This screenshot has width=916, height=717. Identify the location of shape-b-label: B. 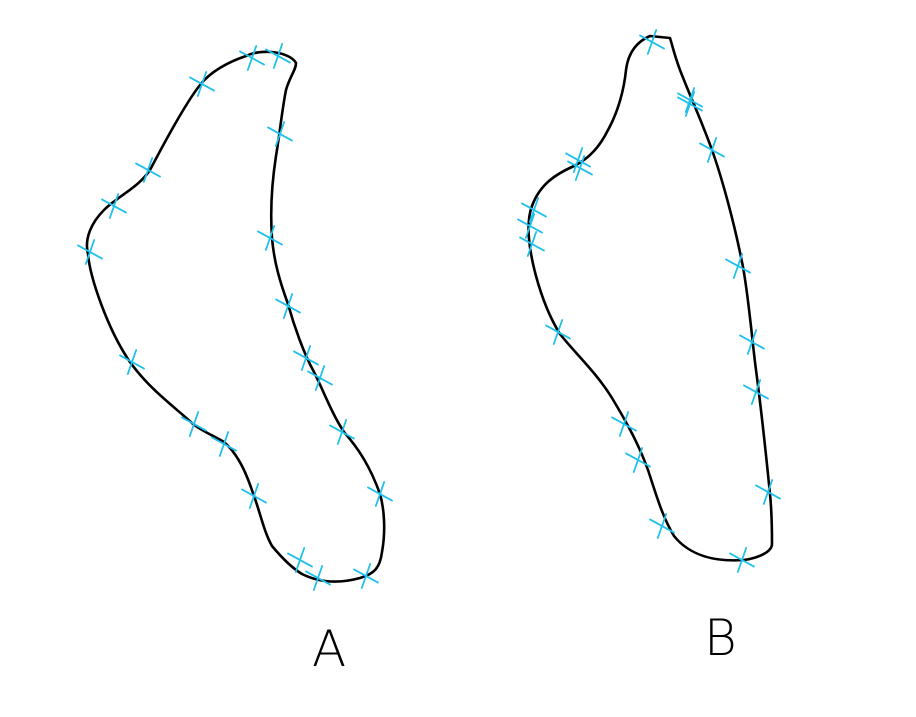
(720, 638).